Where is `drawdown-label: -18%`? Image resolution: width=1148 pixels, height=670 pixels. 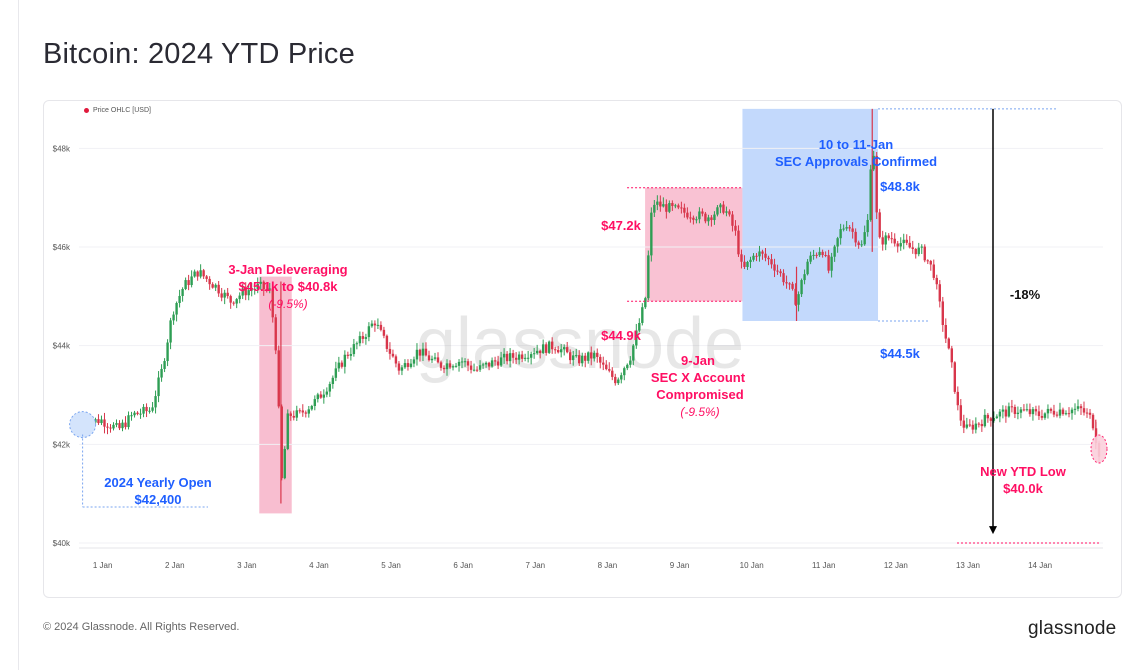
drawdown-label: -18% is located at coordinates (1025, 294).